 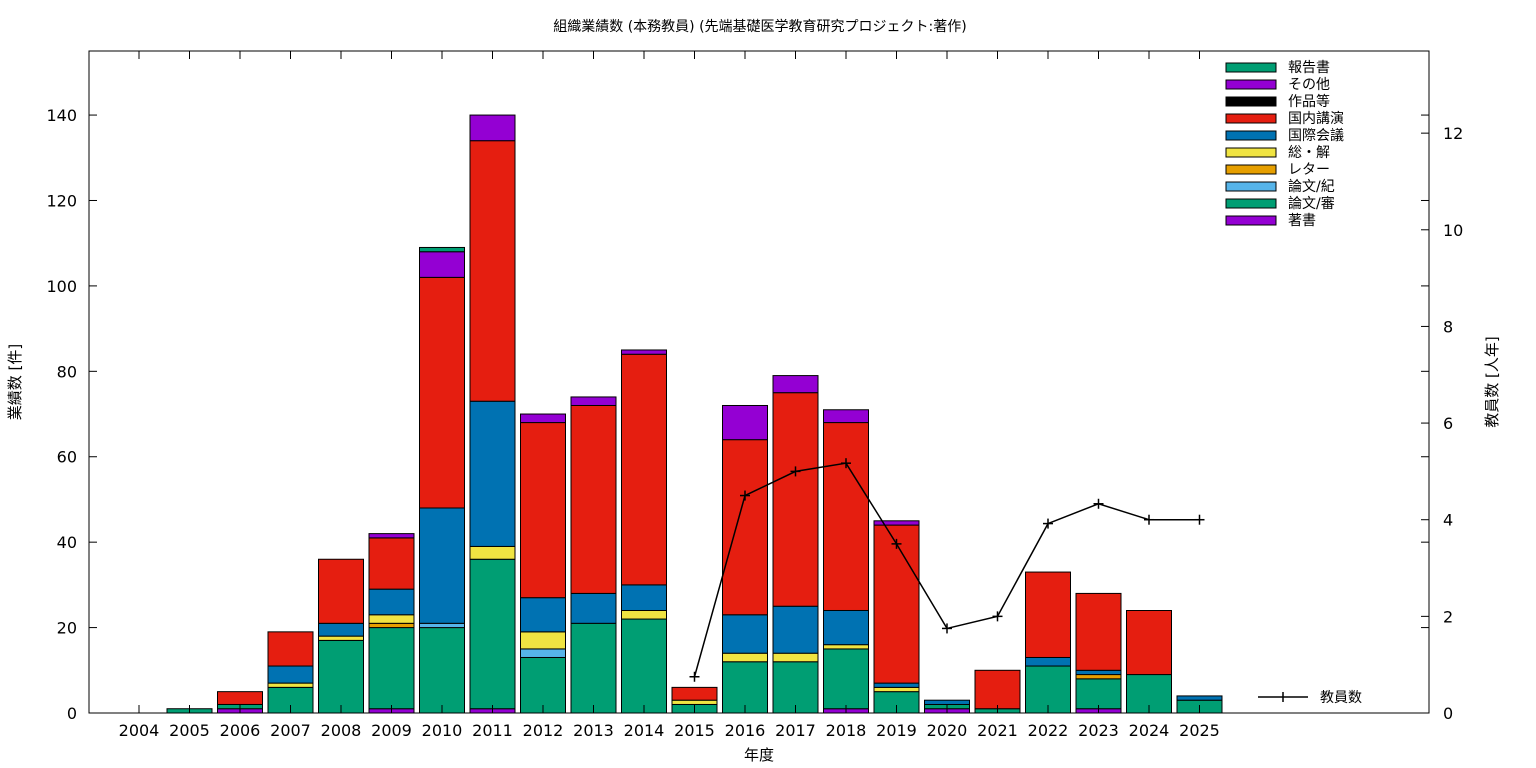 What do you see at coordinates (442, 730) in the screenshot?
I see `x-tick-label: 2010` at bounding box center [442, 730].